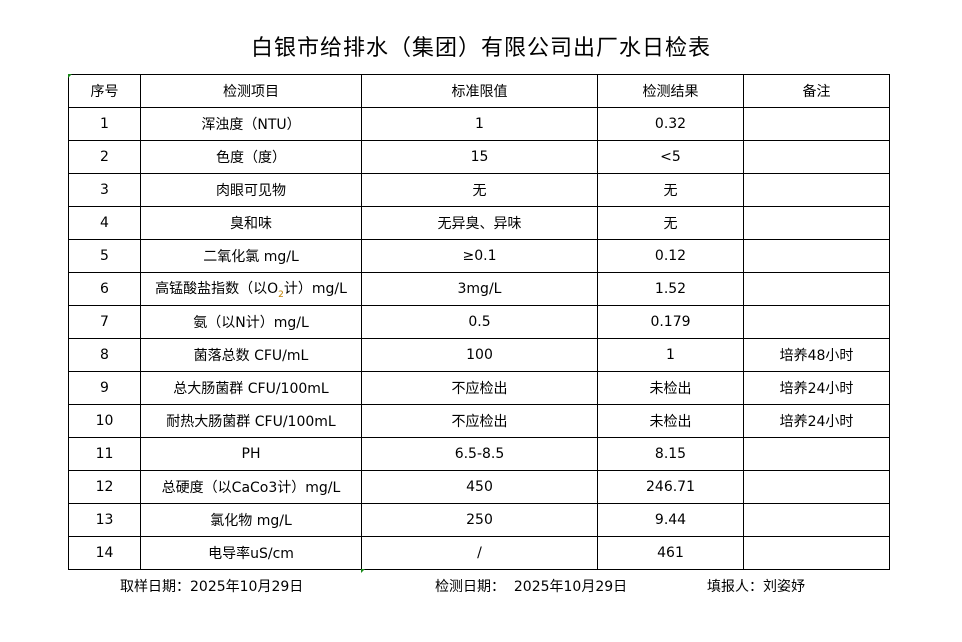 The image size is (962, 642). What do you see at coordinates (104, 322) in the screenshot?
I see `row-no: 7` at bounding box center [104, 322].